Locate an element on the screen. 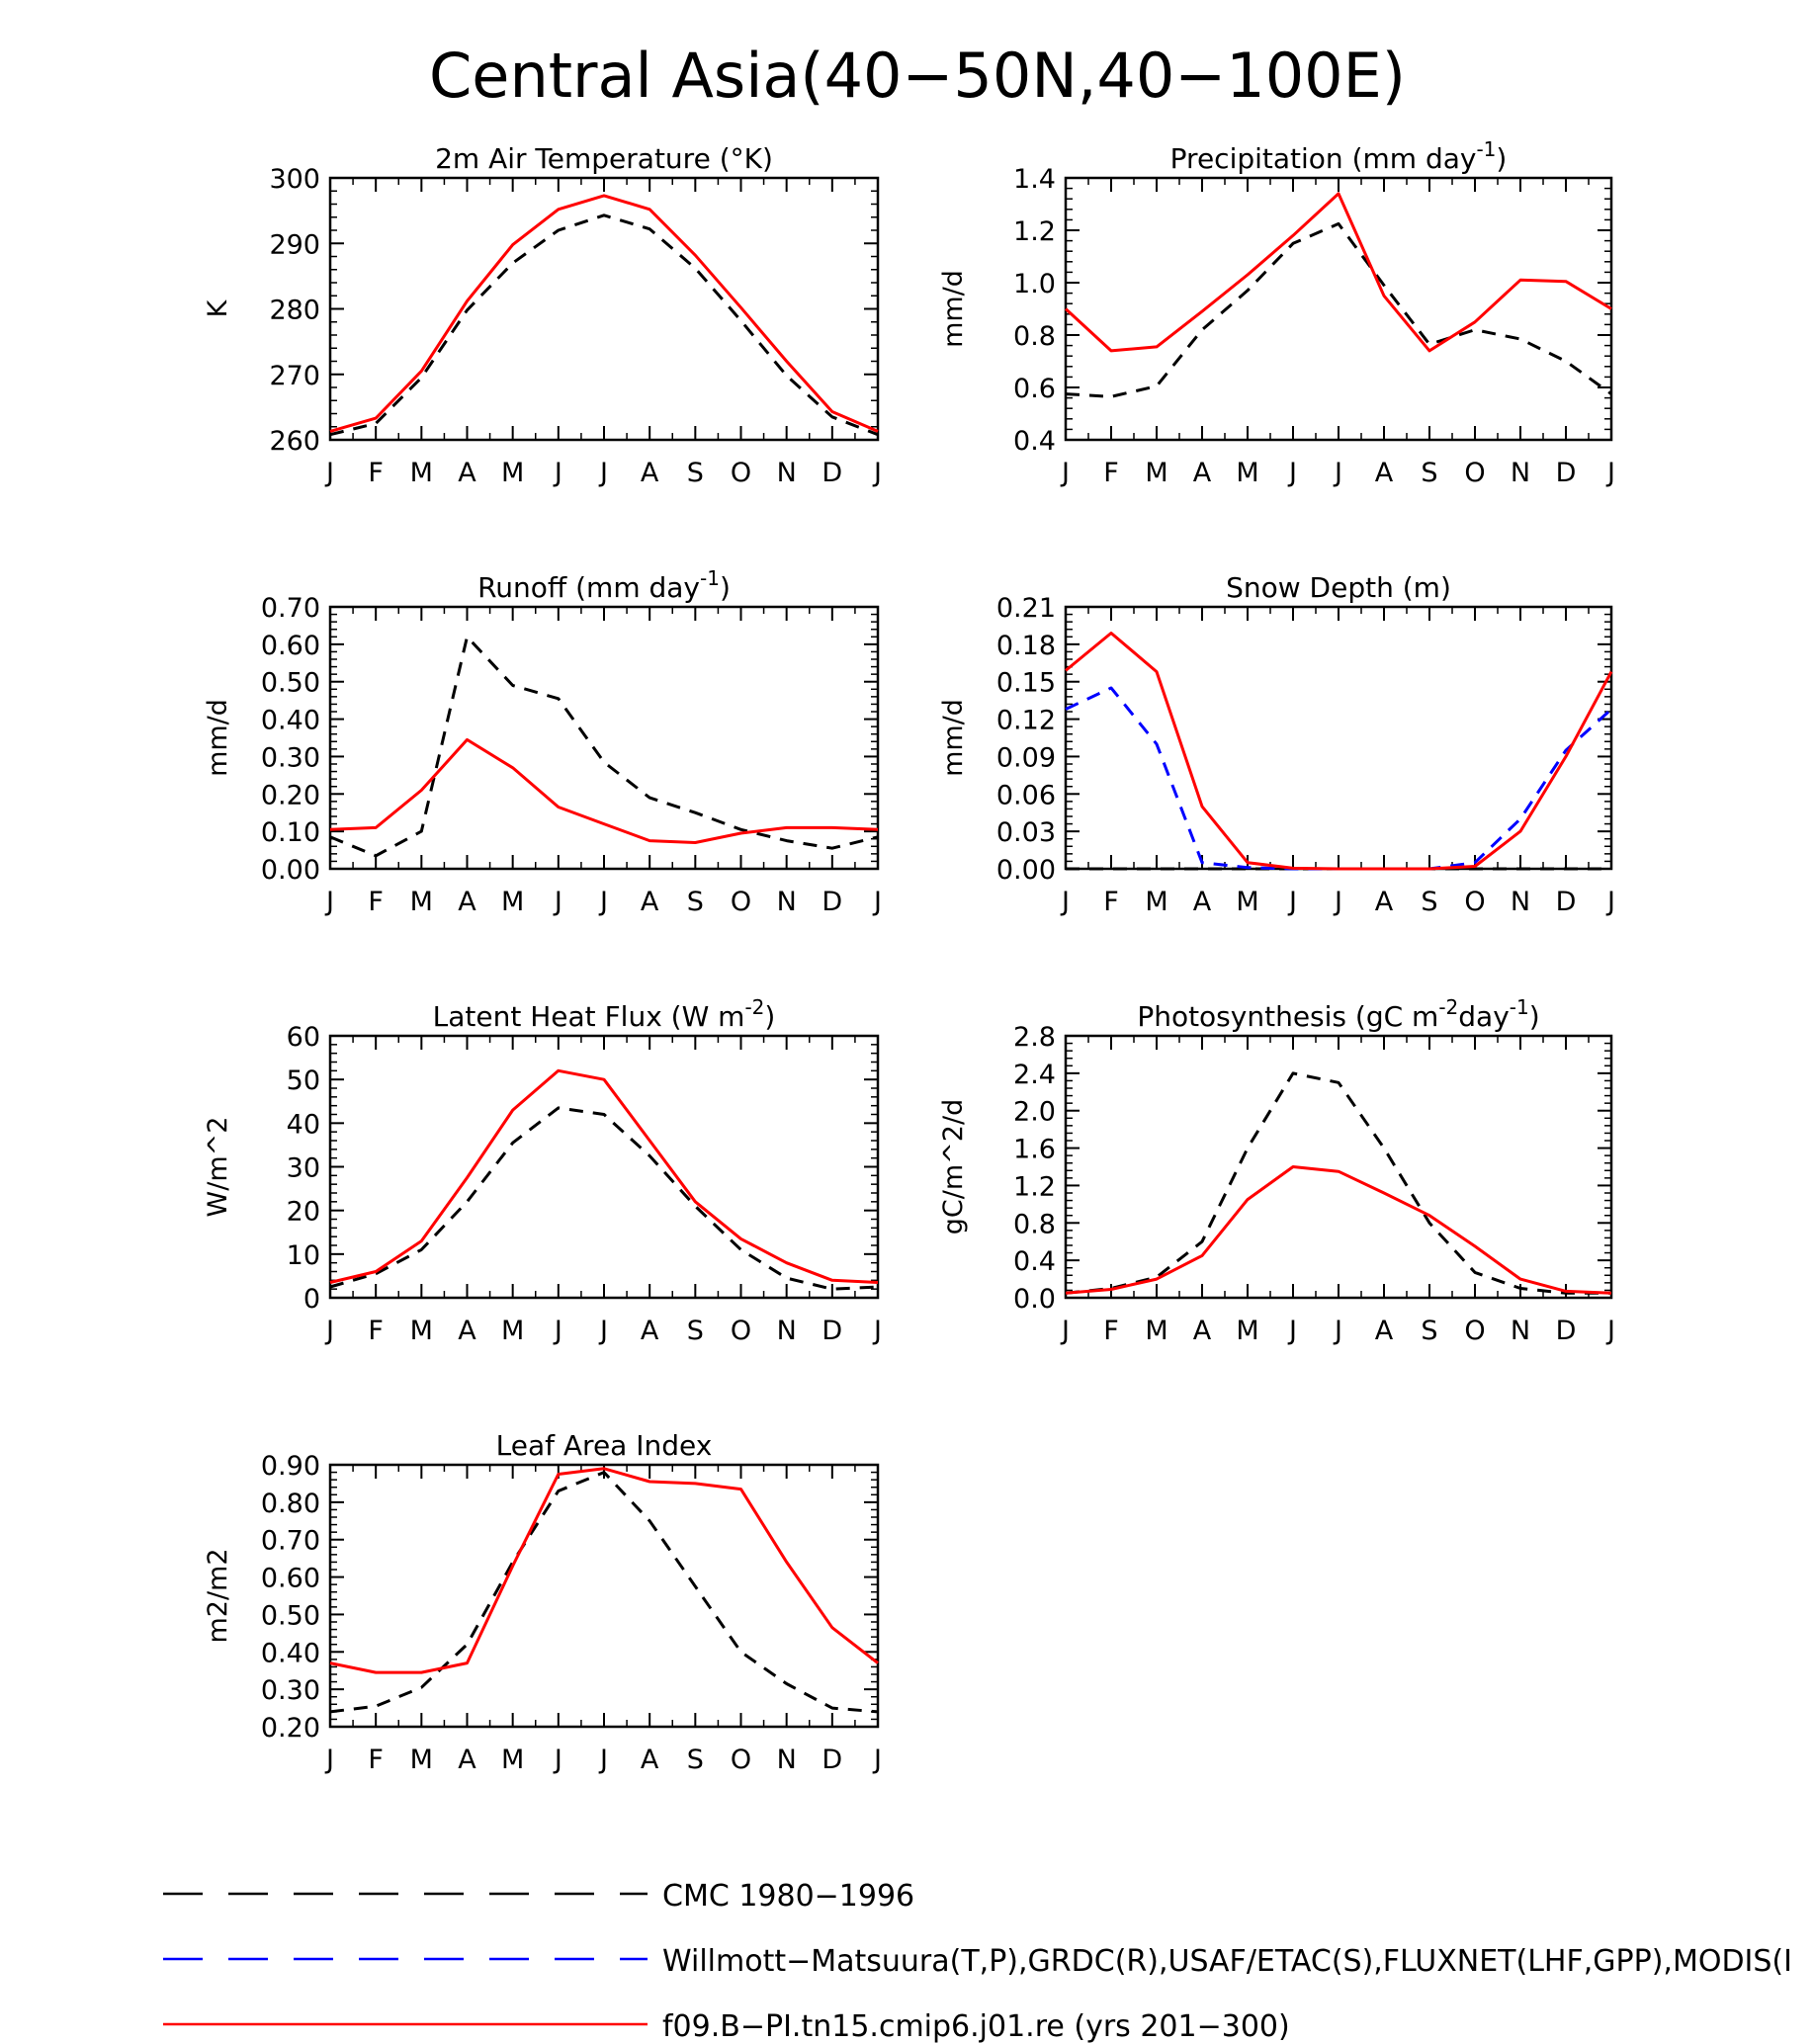 The image size is (1815, 2044). panel-title: Runoff (mm day-1) is located at coordinates (604, 585).